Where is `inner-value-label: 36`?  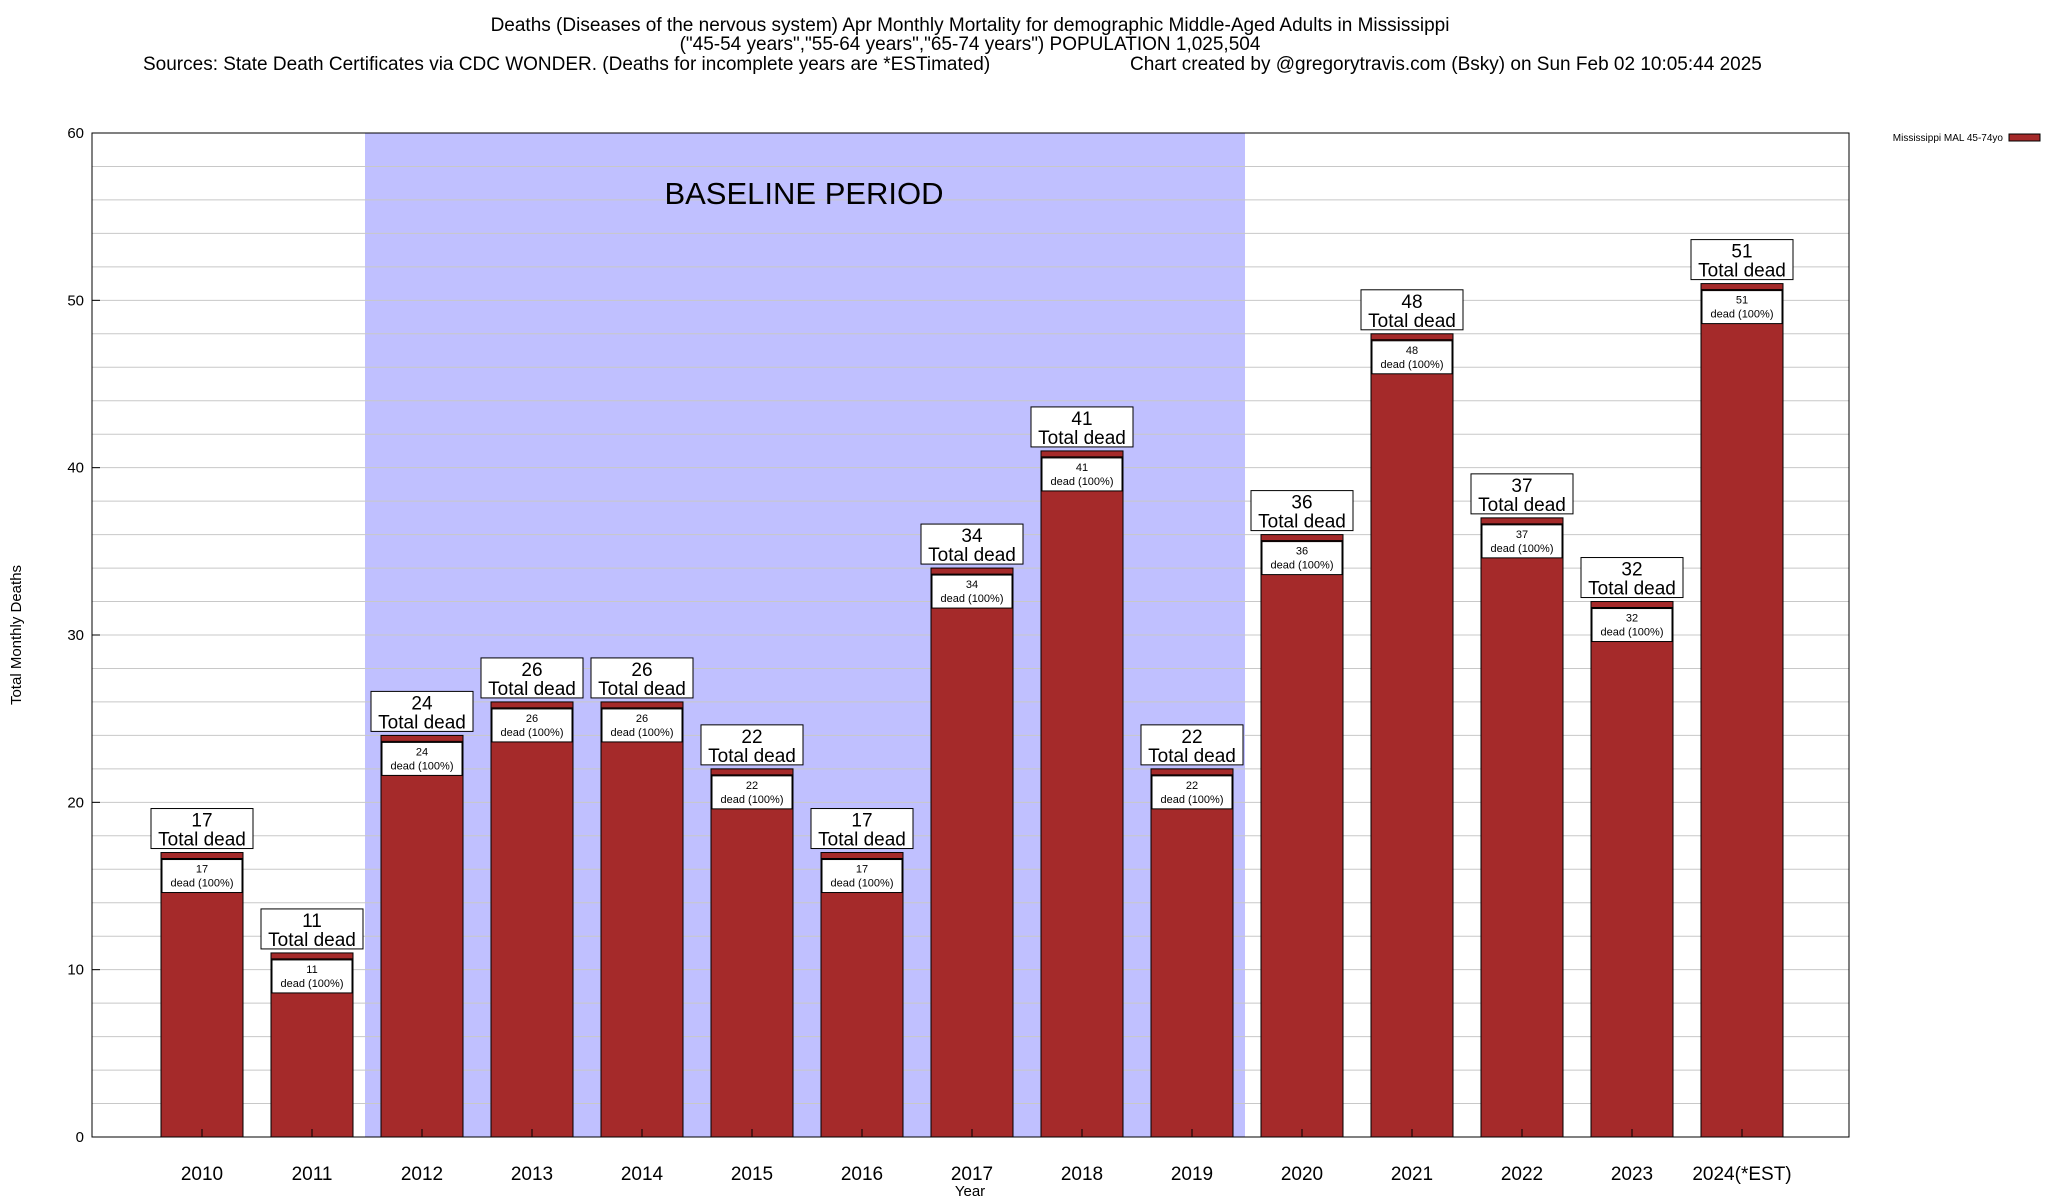 inner-value-label: 36 is located at coordinates (1302, 552).